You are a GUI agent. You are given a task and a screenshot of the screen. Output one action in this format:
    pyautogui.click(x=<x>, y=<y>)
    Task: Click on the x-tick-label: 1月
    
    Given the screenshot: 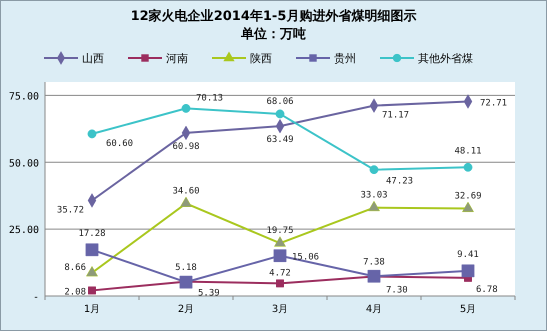 What is the action you would take?
    pyautogui.click(x=92, y=309)
    